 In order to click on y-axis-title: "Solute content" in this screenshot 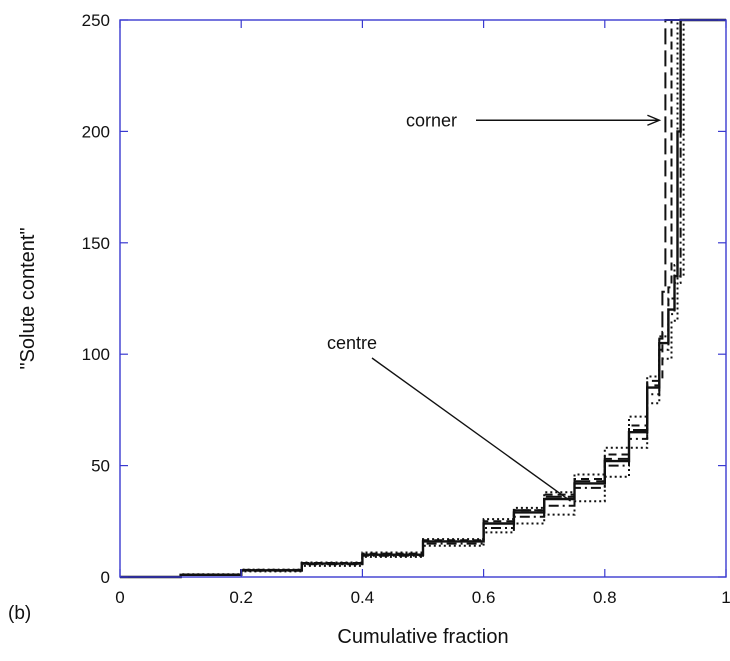, I will do `click(28, 298)`.